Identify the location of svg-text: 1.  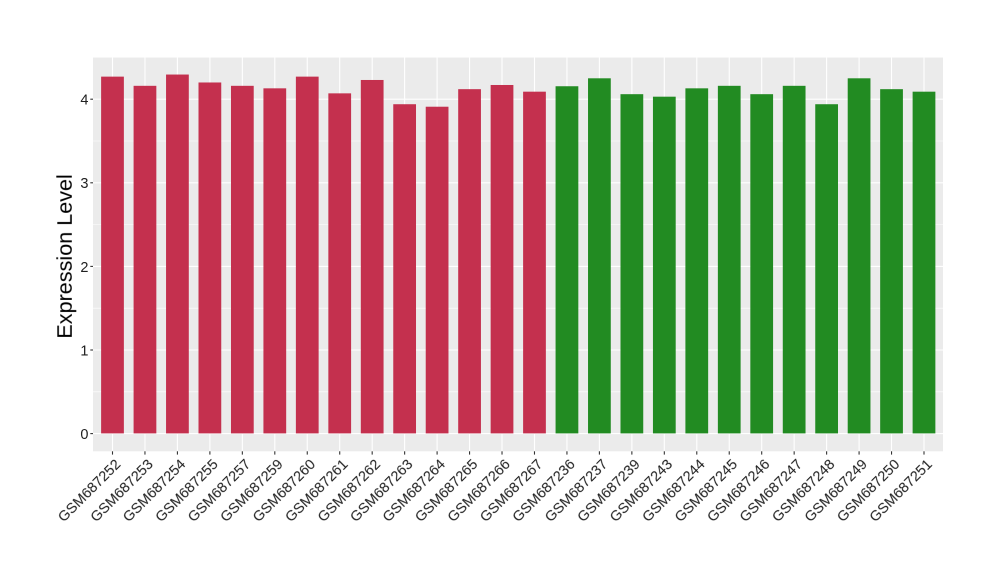
(84, 351).